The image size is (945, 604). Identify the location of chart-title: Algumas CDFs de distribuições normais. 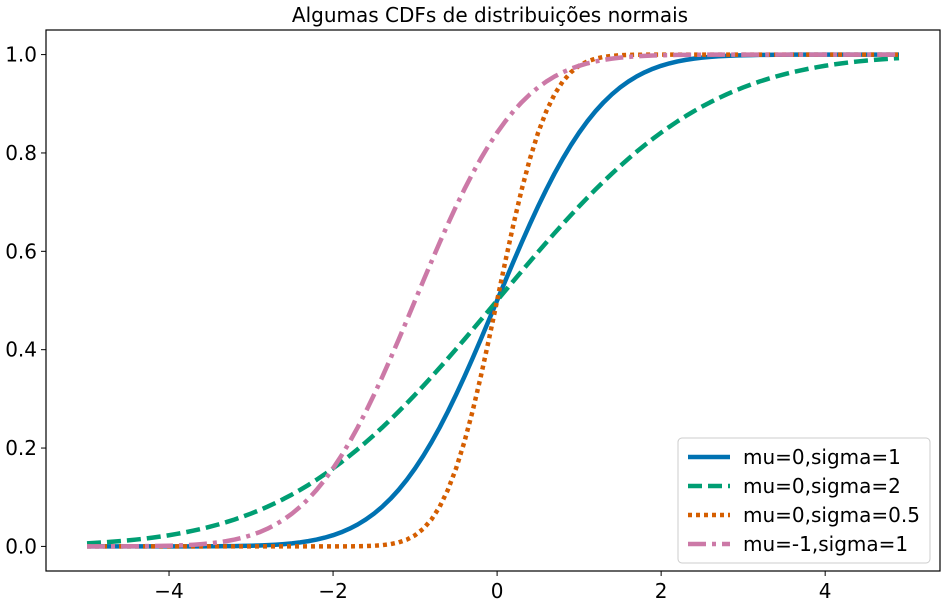
(490, 15).